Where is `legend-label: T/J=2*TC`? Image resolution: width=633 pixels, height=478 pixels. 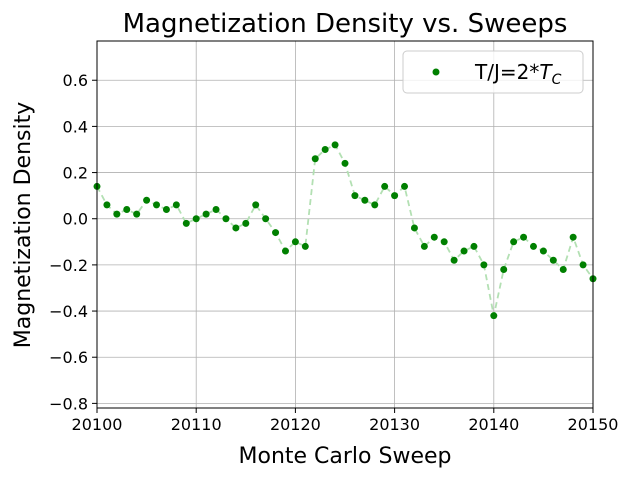 legend-label: T/J=2*TC is located at coordinates (518, 74).